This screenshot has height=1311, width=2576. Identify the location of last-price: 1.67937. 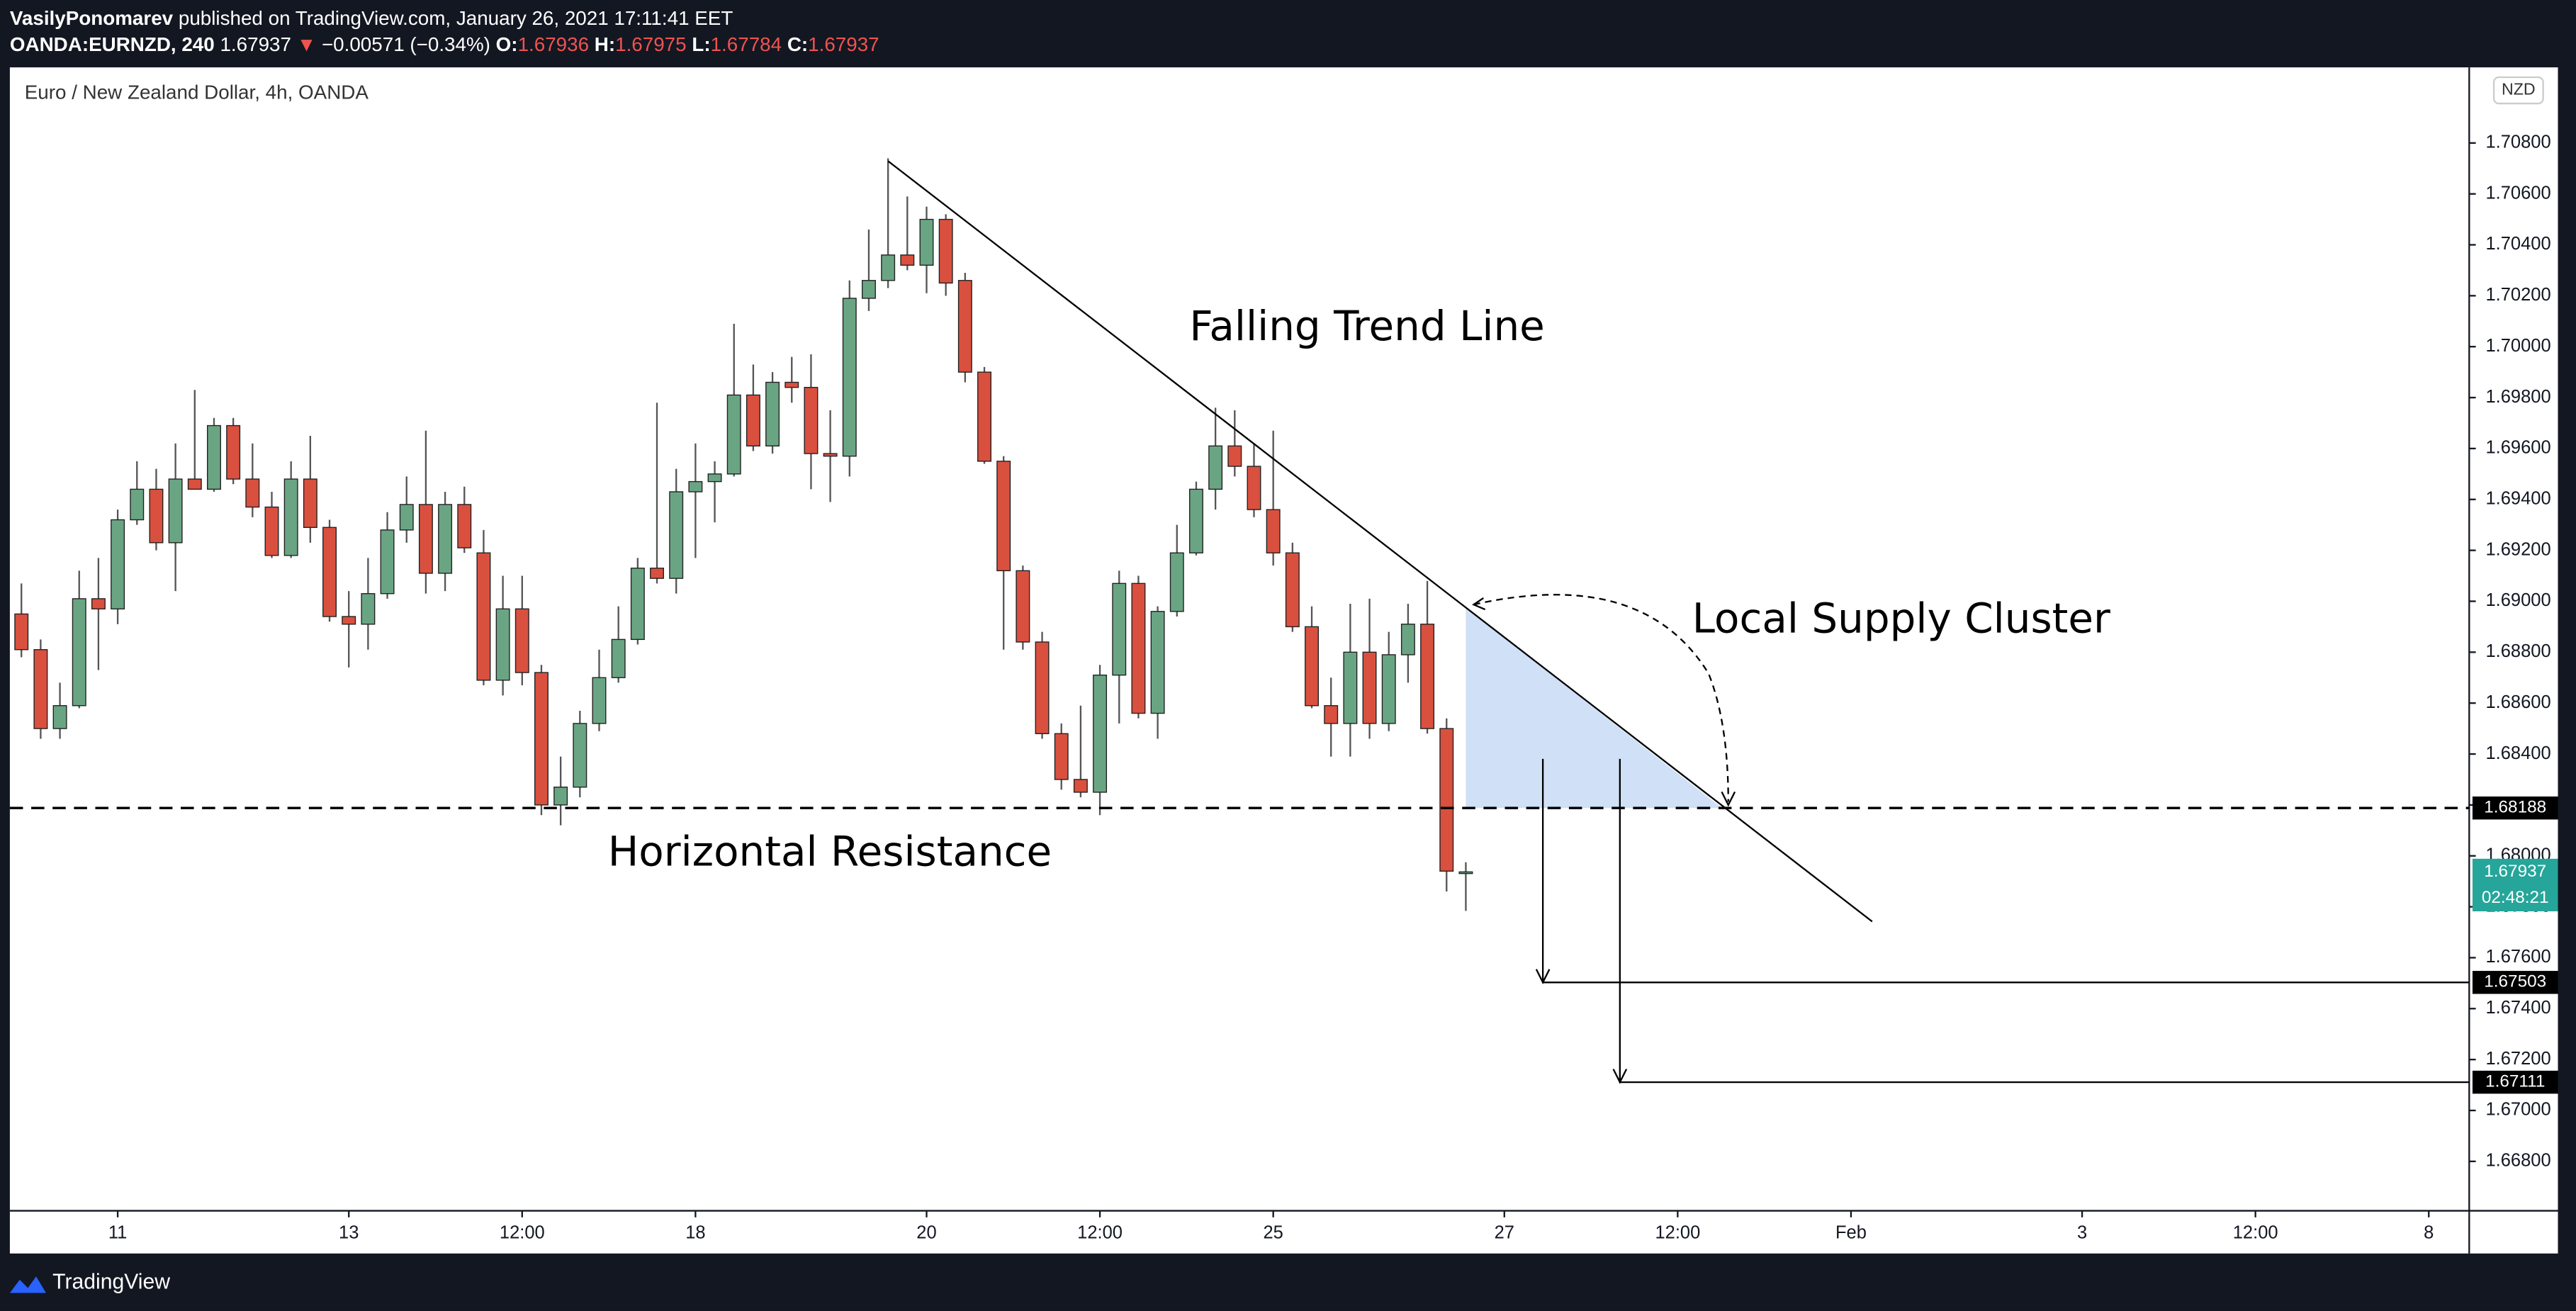
(255, 44).